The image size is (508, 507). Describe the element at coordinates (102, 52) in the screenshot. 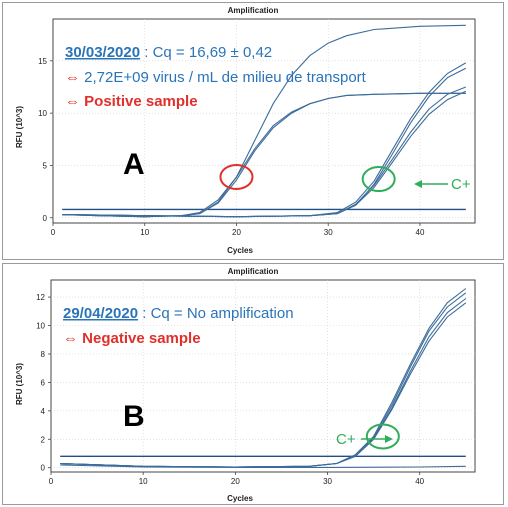

I see `annotation-date: 30/03/2020` at that location.